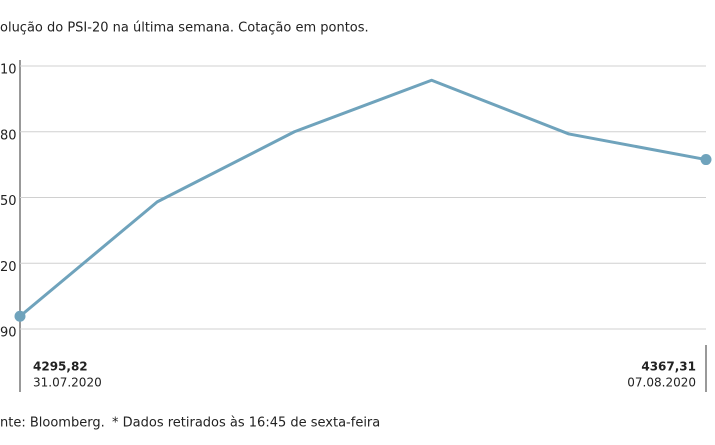 The image size is (715, 445). What do you see at coordinates (8, 267) in the screenshot?
I see `y-tick-label: 20` at bounding box center [8, 267].